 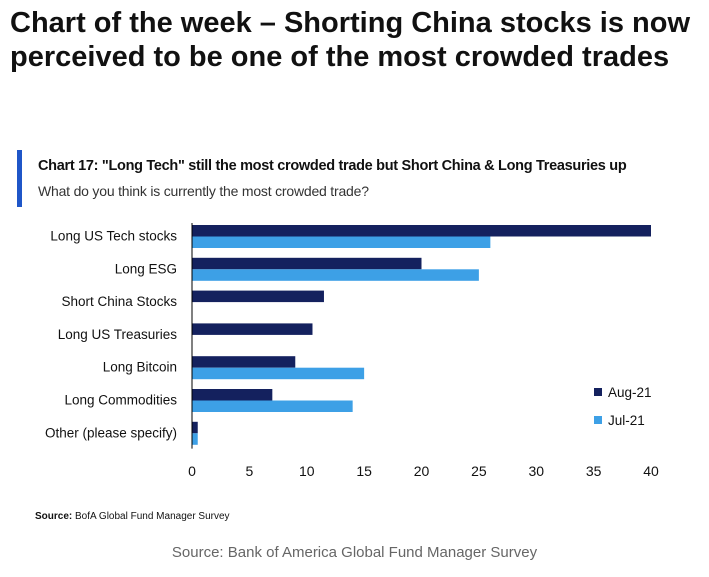 I want to click on x-tick-label: 30, so click(x=536, y=471).